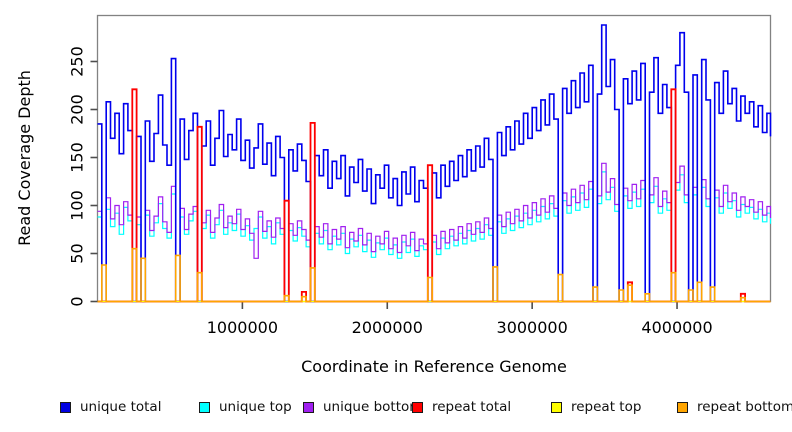 The height and width of the screenshot is (432, 792). I want to click on unique-total-swatch-icon, so click(65, 407).